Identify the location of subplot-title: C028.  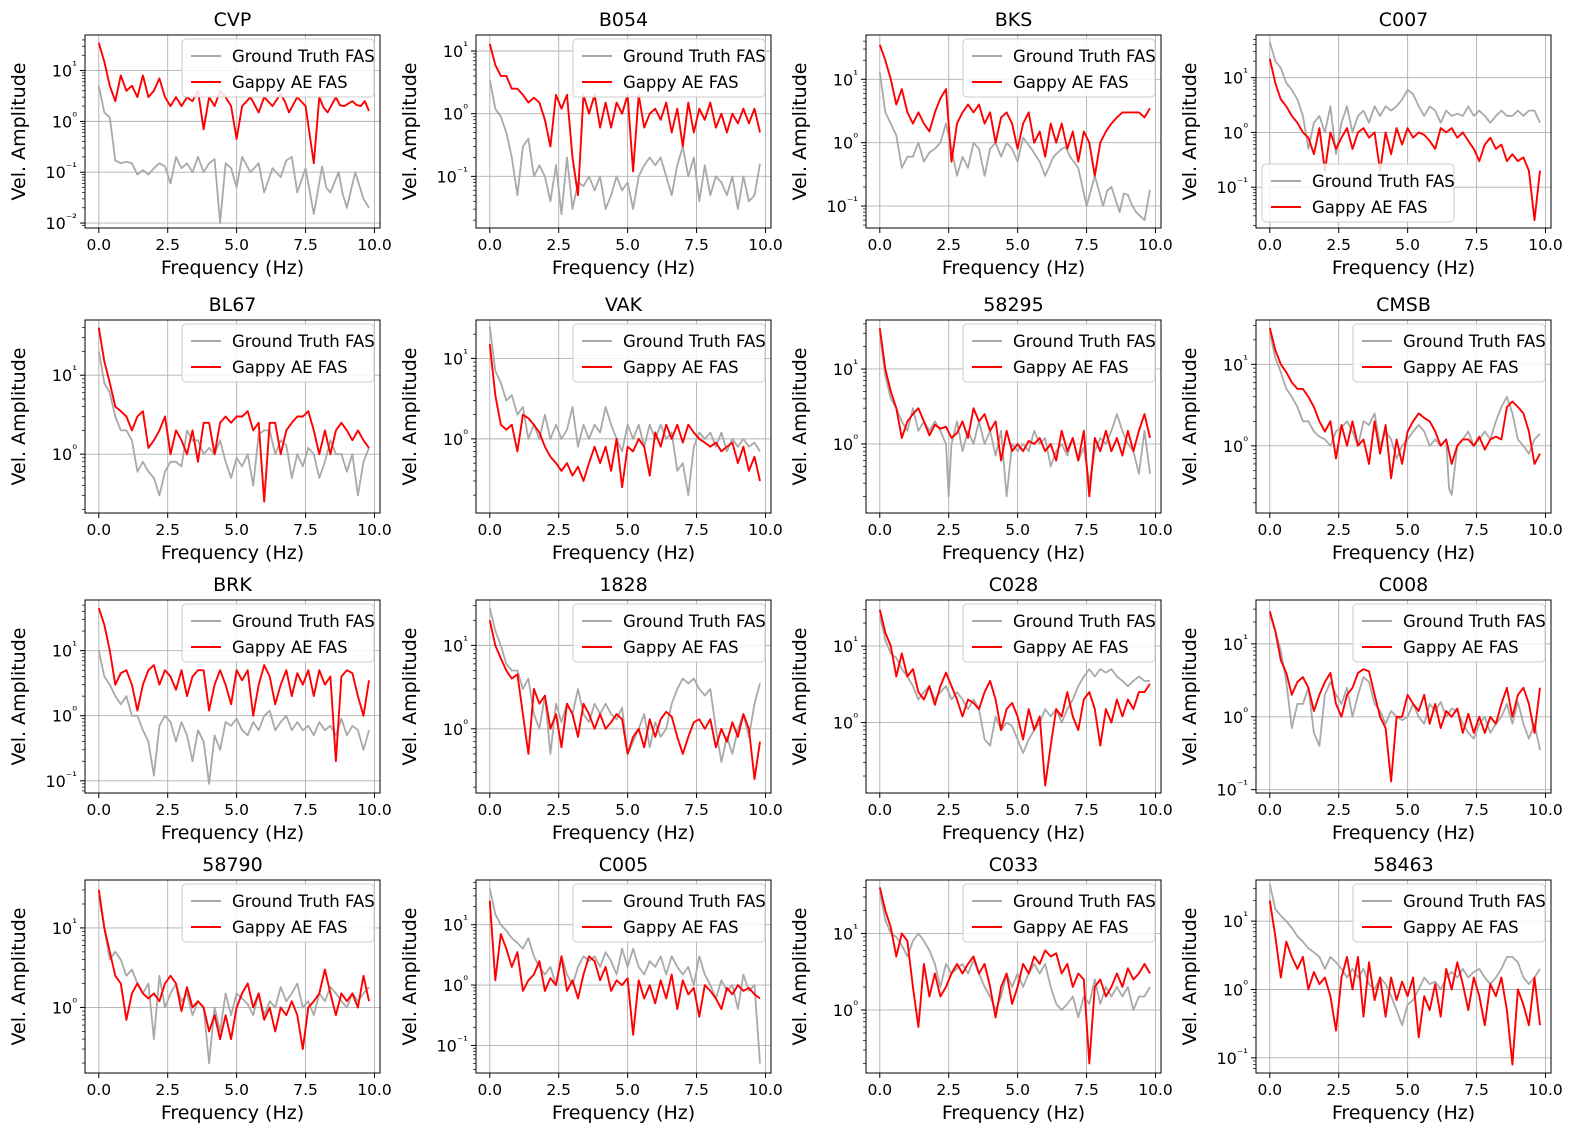
(1014, 585).